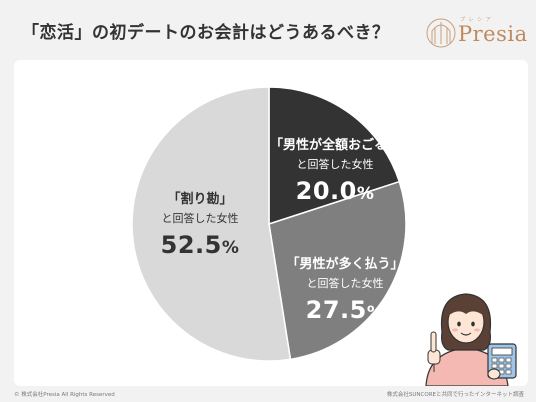 This screenshot has height=402, width=536. What do you see at coordinates (476, 20) in the screenshot?
I see `logo-subtext: プ レ シ ア` at bounding box center [476, 20].